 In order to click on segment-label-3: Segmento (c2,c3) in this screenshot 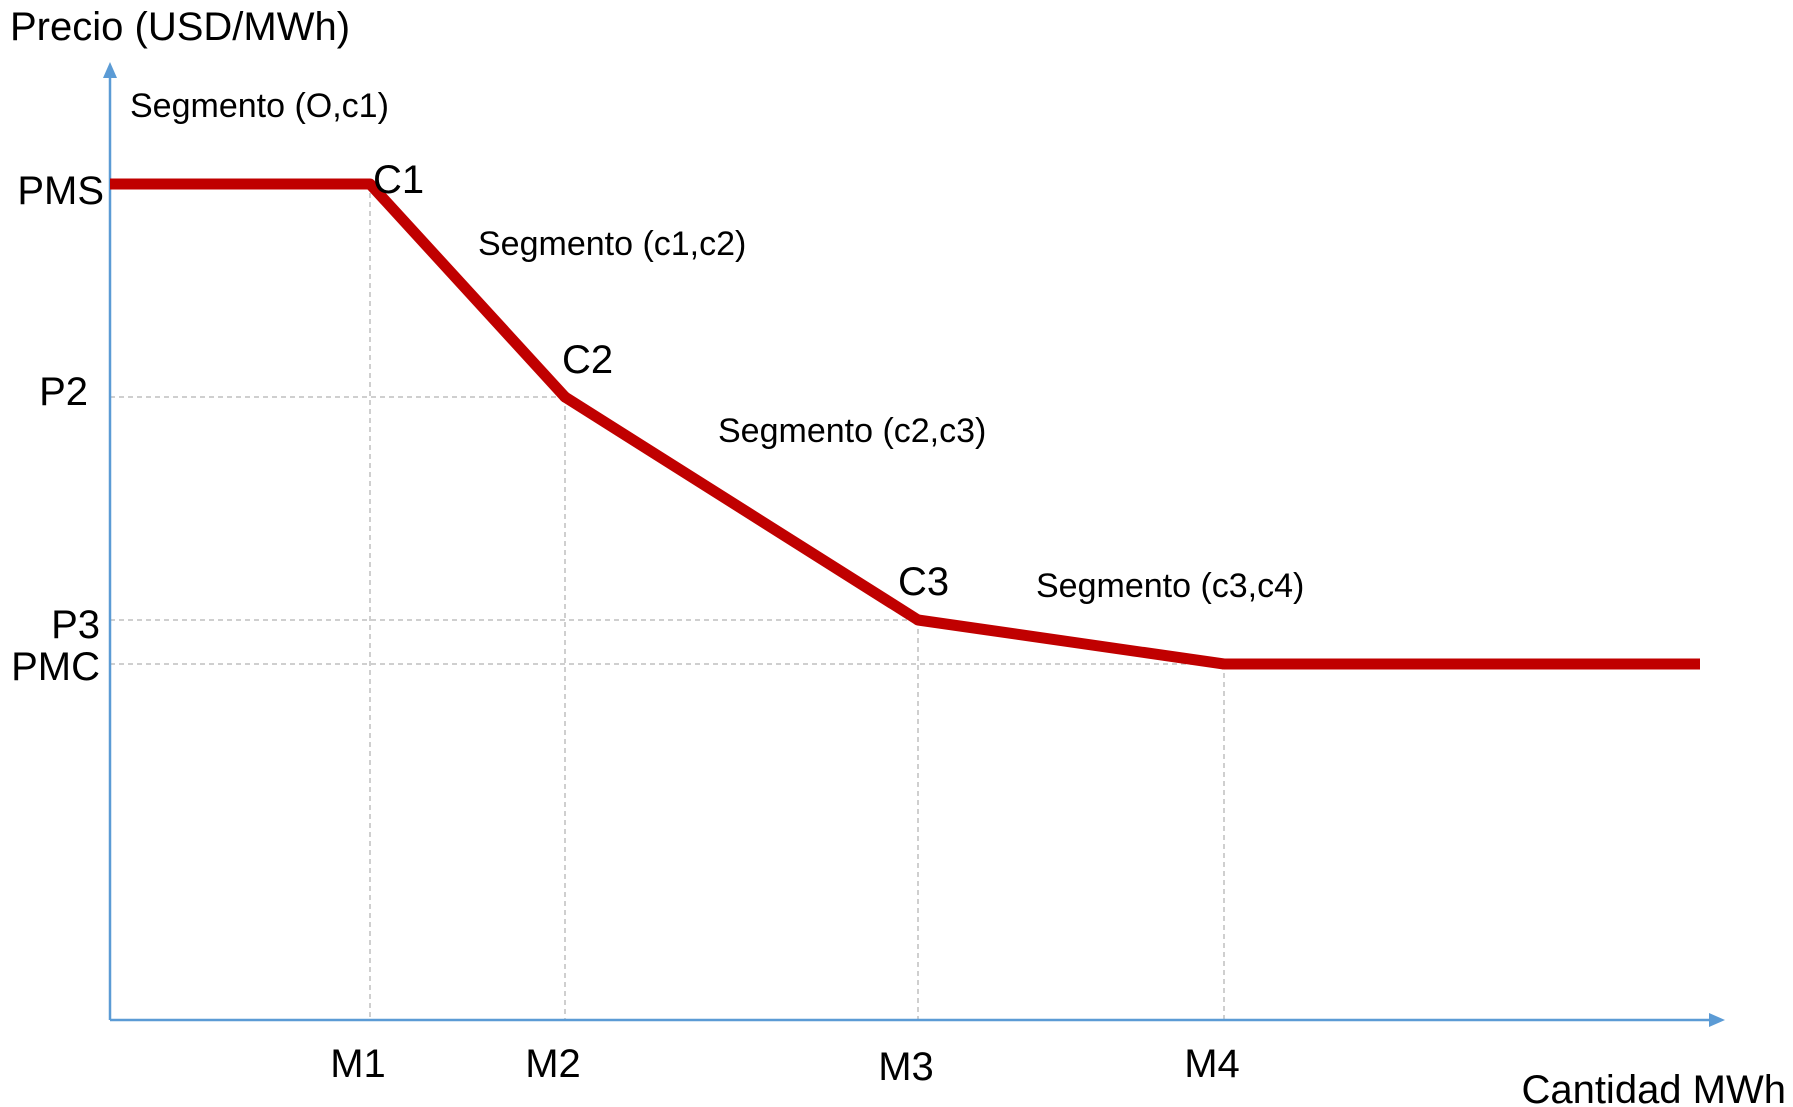, I will do `click(852, 431)`.